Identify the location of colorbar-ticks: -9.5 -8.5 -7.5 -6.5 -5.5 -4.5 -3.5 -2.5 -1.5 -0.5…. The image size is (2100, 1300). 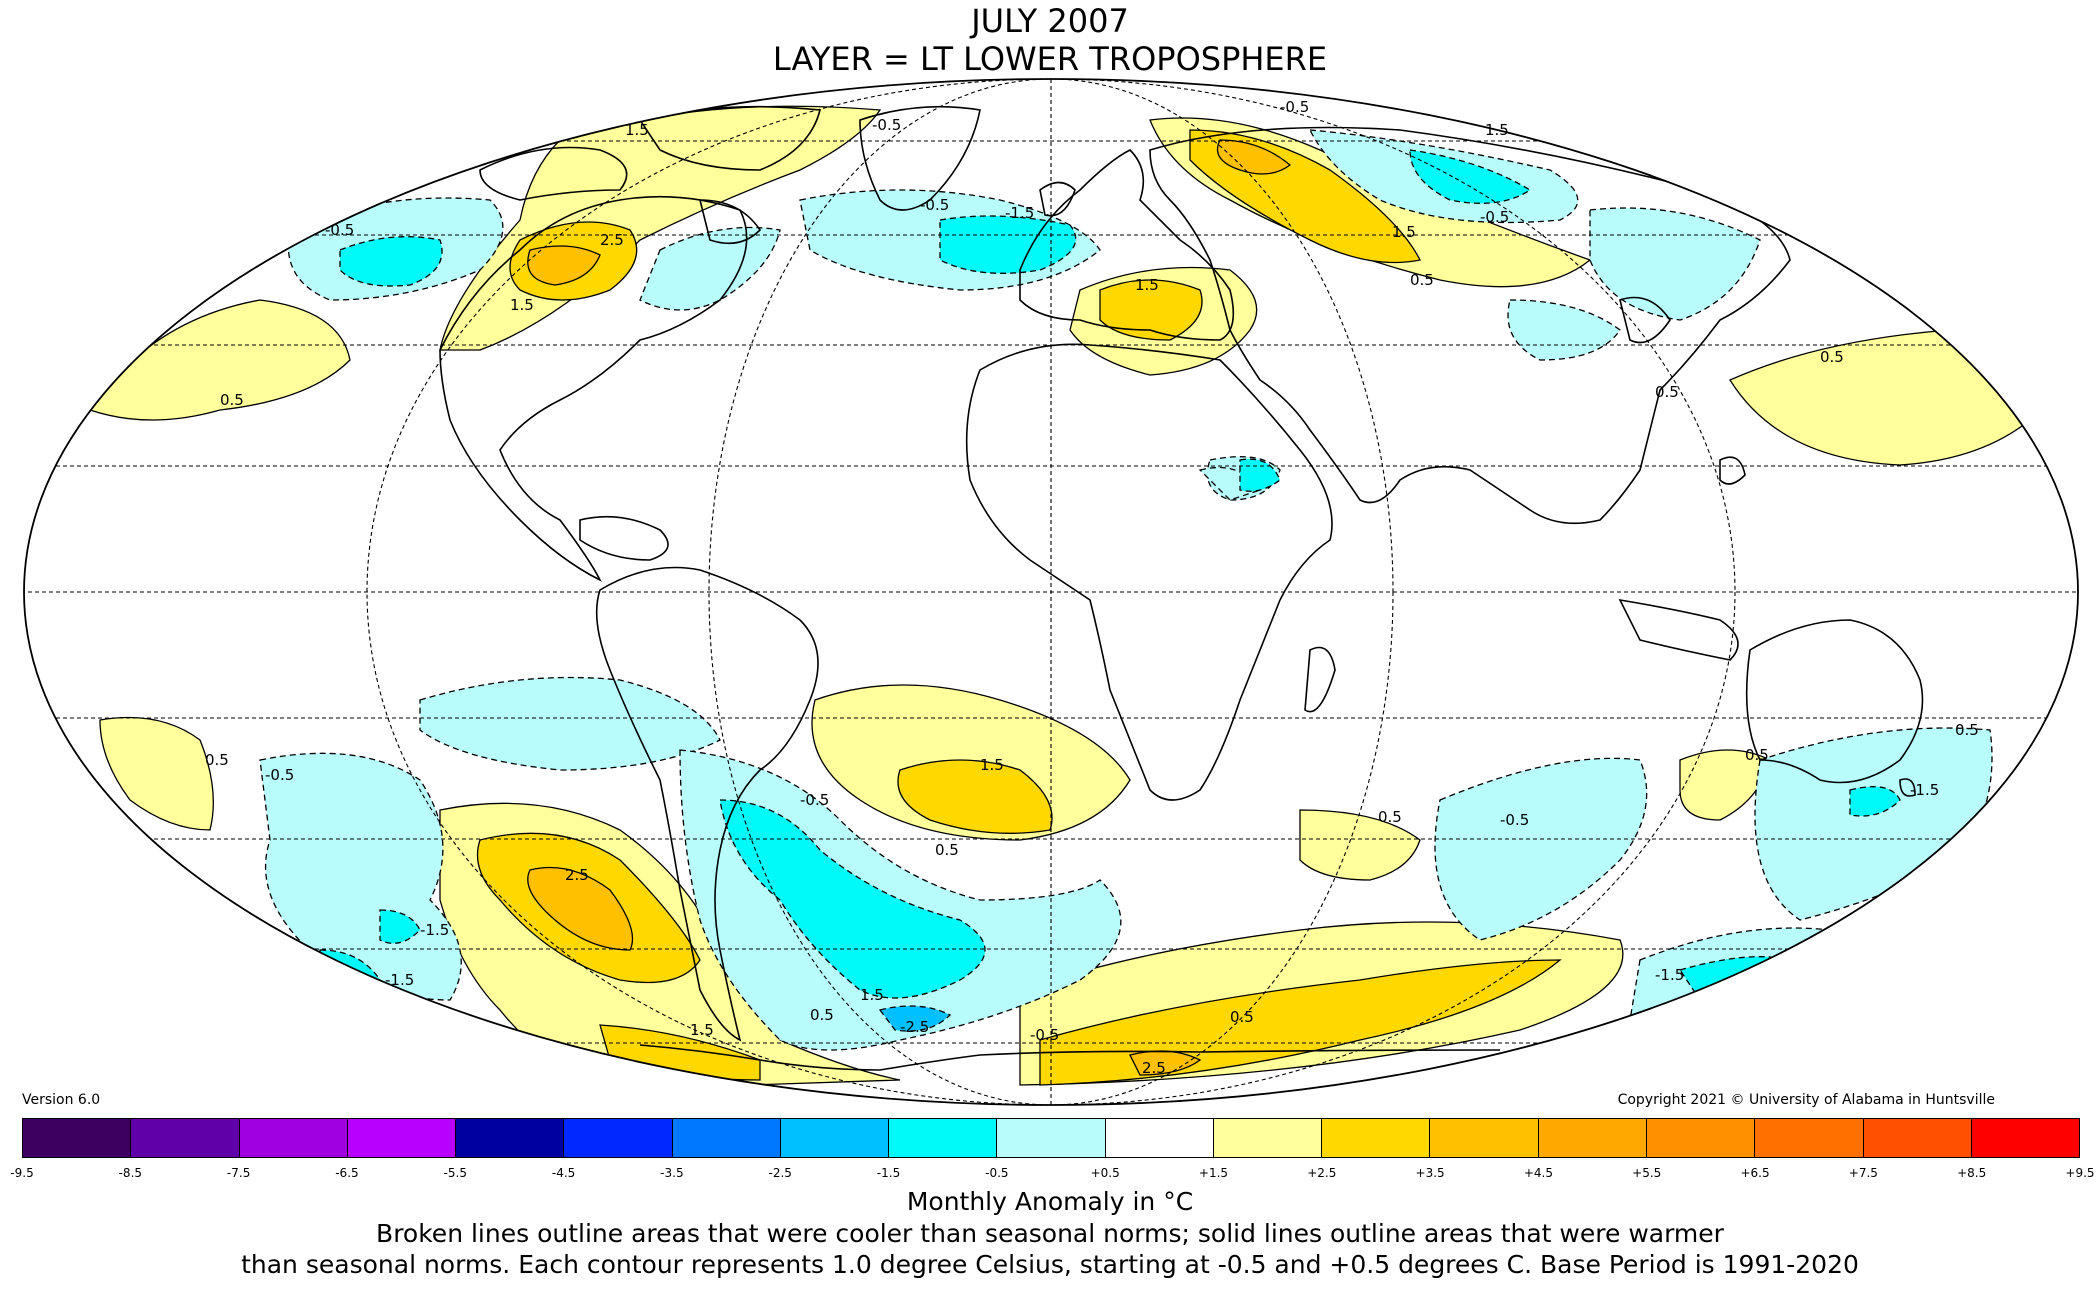
(1052, 1176).